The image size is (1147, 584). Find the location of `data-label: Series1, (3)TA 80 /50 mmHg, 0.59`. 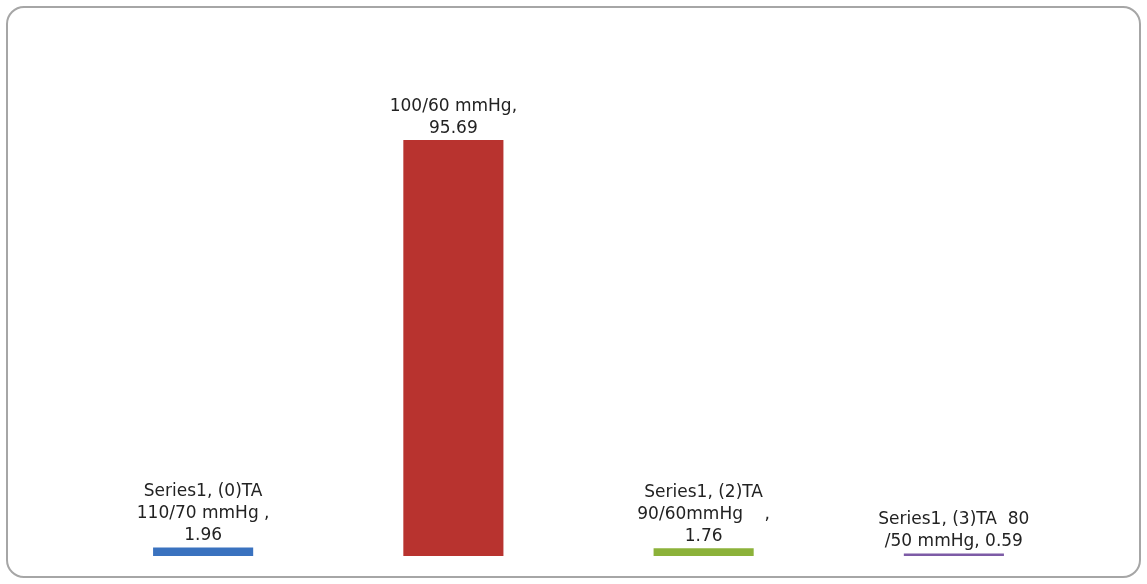

data-label: Series1, (3)TA 80 /50 mmHg, 0.59 is located at coordinates (954, 529).